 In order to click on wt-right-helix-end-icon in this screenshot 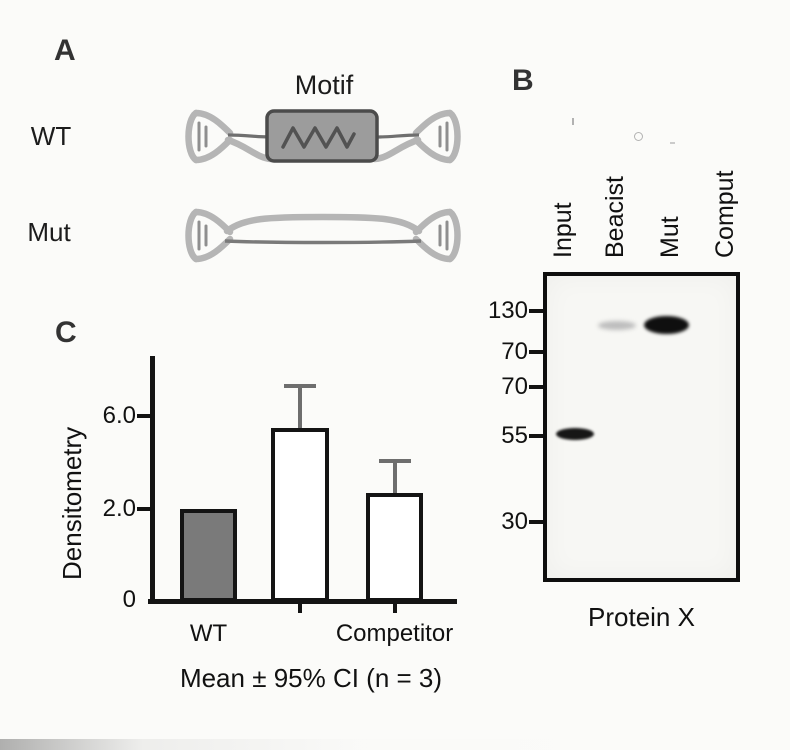, I will do `click(437, 136)`.